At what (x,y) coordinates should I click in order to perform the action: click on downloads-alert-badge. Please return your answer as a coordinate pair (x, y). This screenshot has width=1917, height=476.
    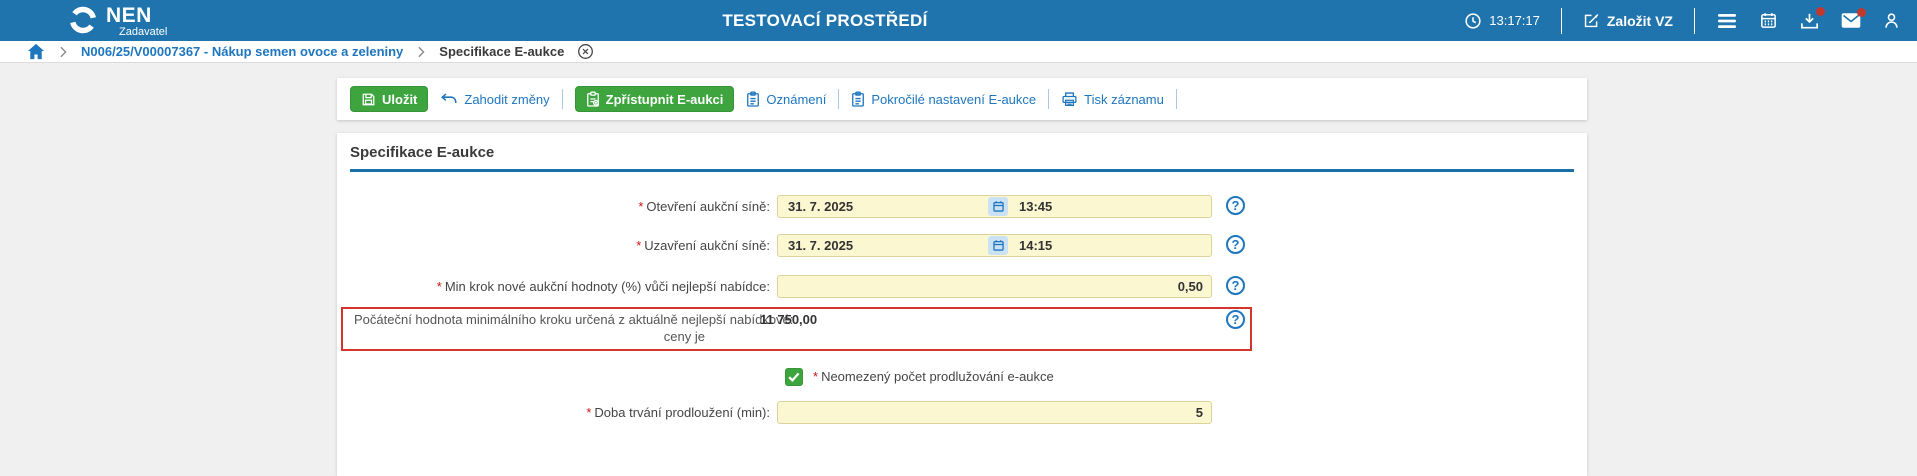
    Looking at the image, I should click on (1820, 11).